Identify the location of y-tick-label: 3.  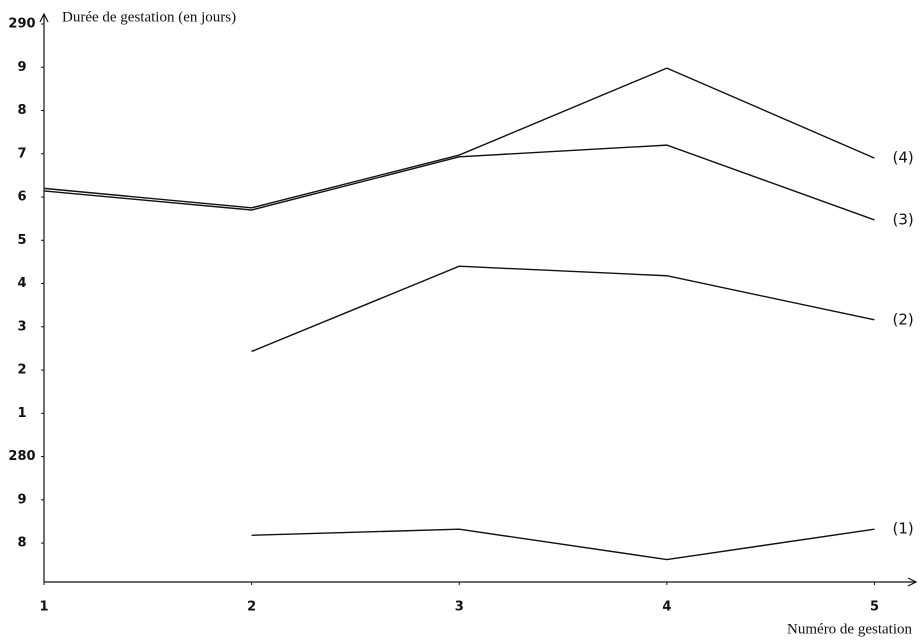
(21, 326).